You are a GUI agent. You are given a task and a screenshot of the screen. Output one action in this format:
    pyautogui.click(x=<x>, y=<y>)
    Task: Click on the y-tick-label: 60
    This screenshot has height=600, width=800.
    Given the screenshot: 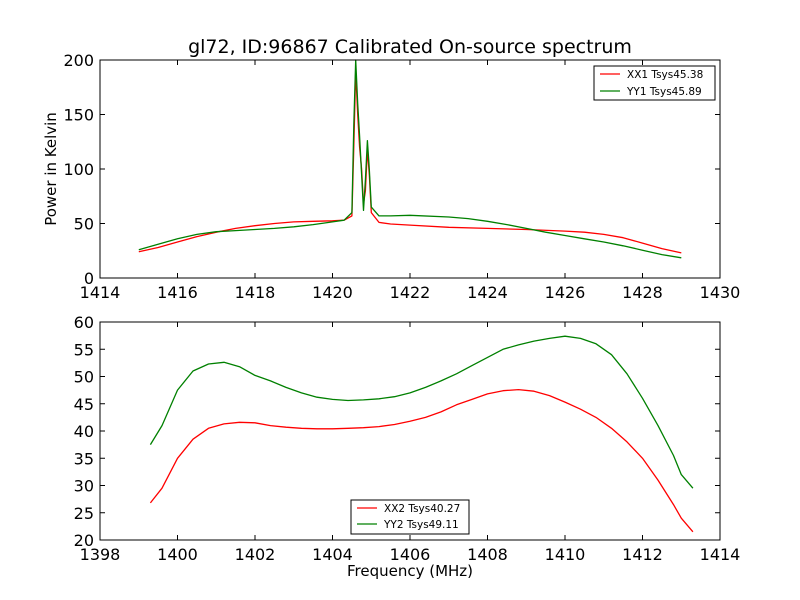 What is the action you would take?
    pyautogui.click(x=84, y=322)
    